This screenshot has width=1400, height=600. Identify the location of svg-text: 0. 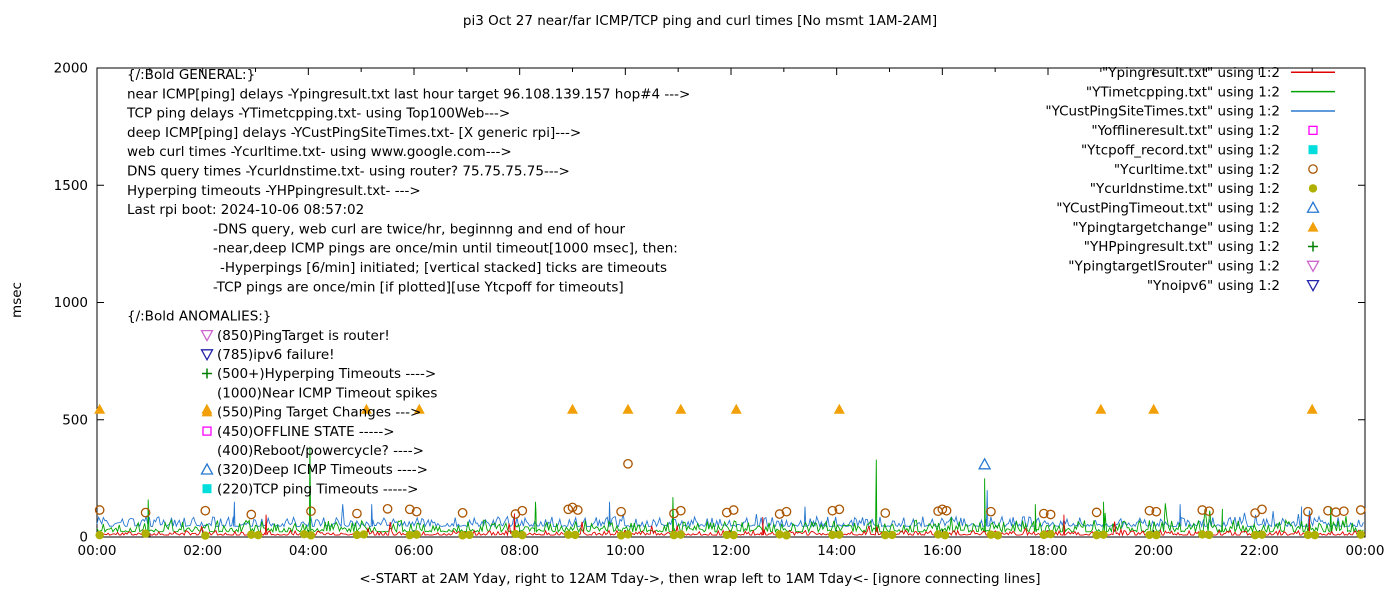
(83, 538).